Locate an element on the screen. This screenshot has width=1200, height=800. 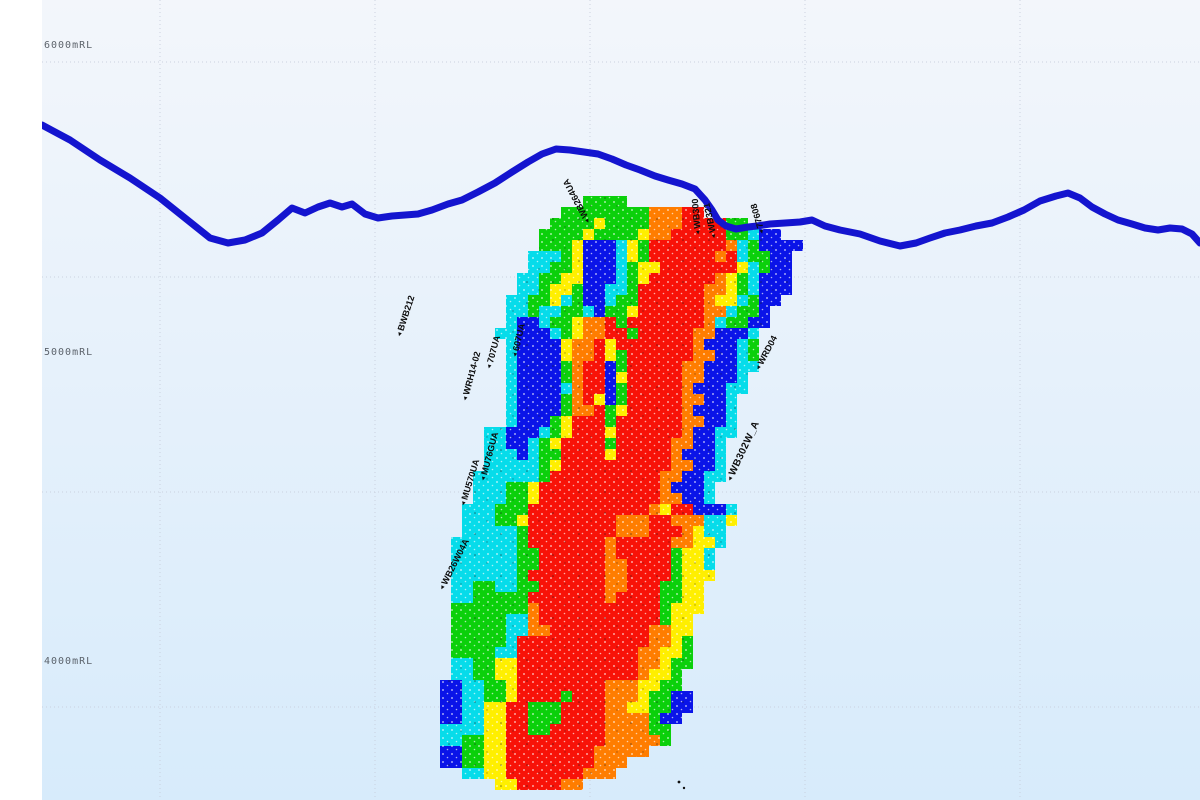
left-margin is located at coordinates (21, 400).